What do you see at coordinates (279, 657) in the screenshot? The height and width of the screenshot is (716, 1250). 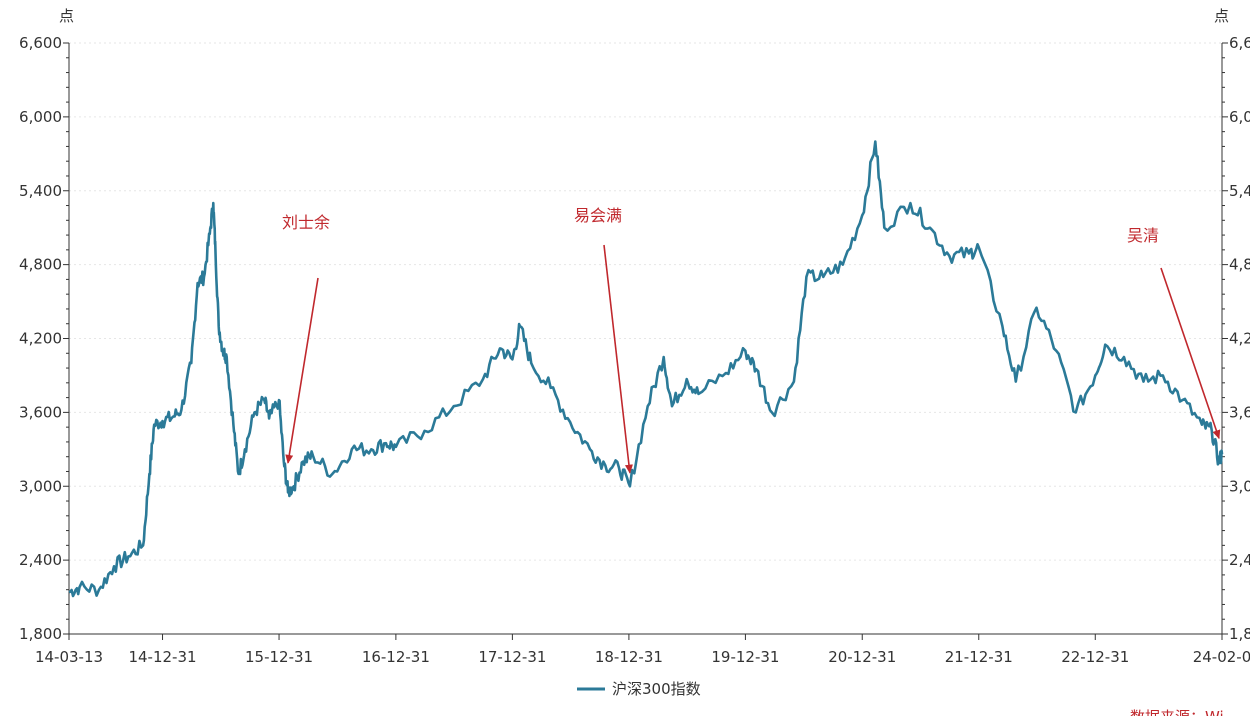 I see `x-tick-label: 15-12-31` at bounding box center [279, 657].